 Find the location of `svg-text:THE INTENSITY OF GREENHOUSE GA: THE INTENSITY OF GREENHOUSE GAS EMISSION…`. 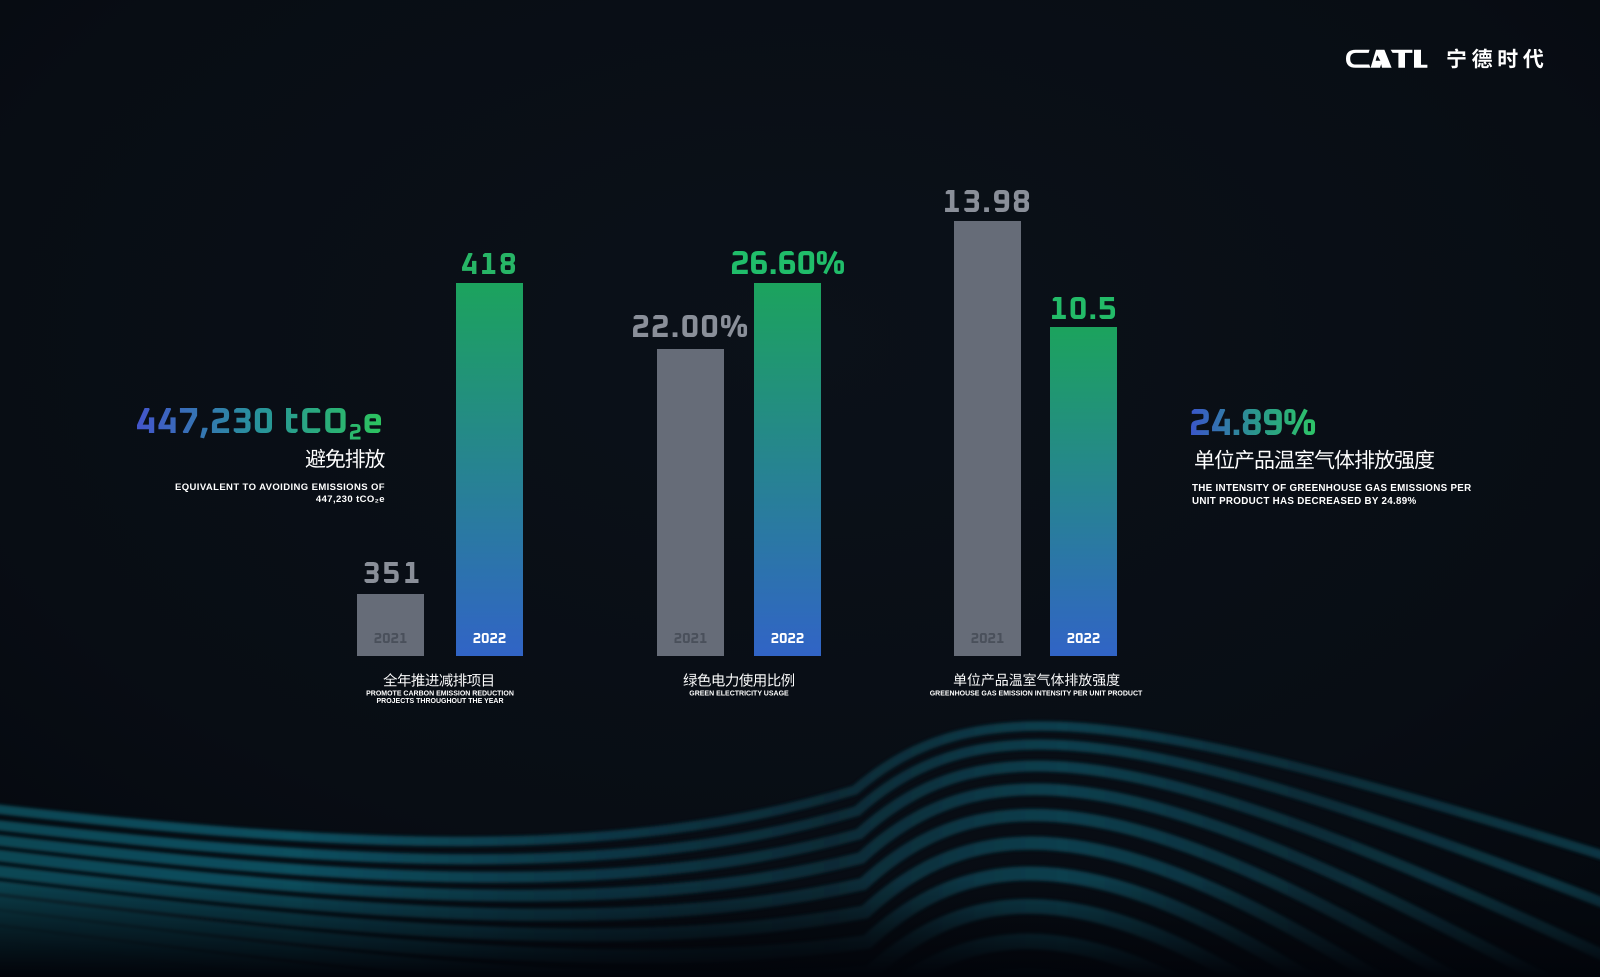

svg-text:THE INTENSITY OF GREENHOUSE GA: THE INTENSITY OF GREENHOUSE GAS EMISSION… is located at coordinates (1332, 488).